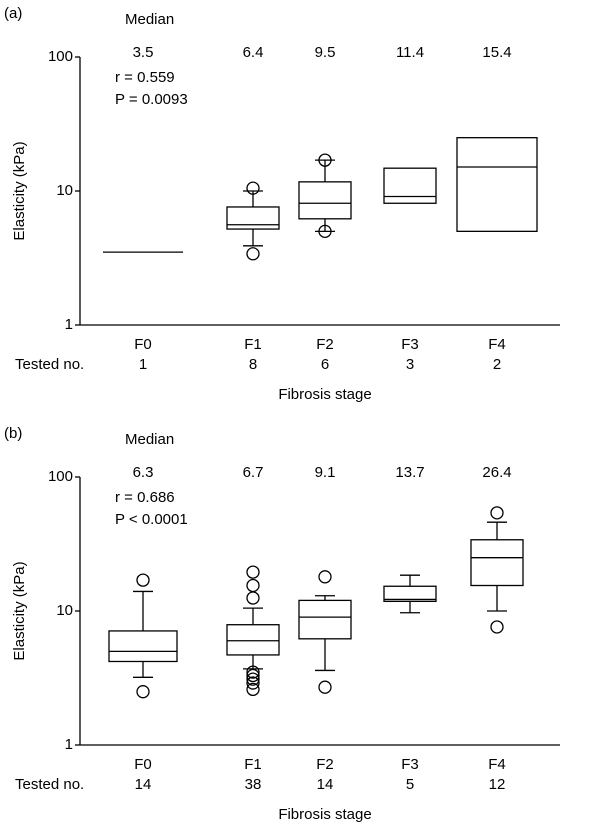 The image size is (589, 833). What do you see at coordinates (151, 99) in the screenshot?
I see `annotation: P = 0.0093` at bounding box center [151, 99].